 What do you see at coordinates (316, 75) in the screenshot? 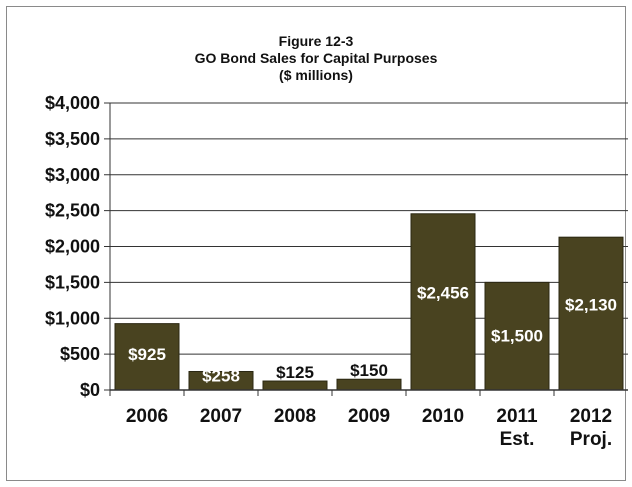
I see `chart-title-line-3: ($ millions)` at bounding box center [316, 75].